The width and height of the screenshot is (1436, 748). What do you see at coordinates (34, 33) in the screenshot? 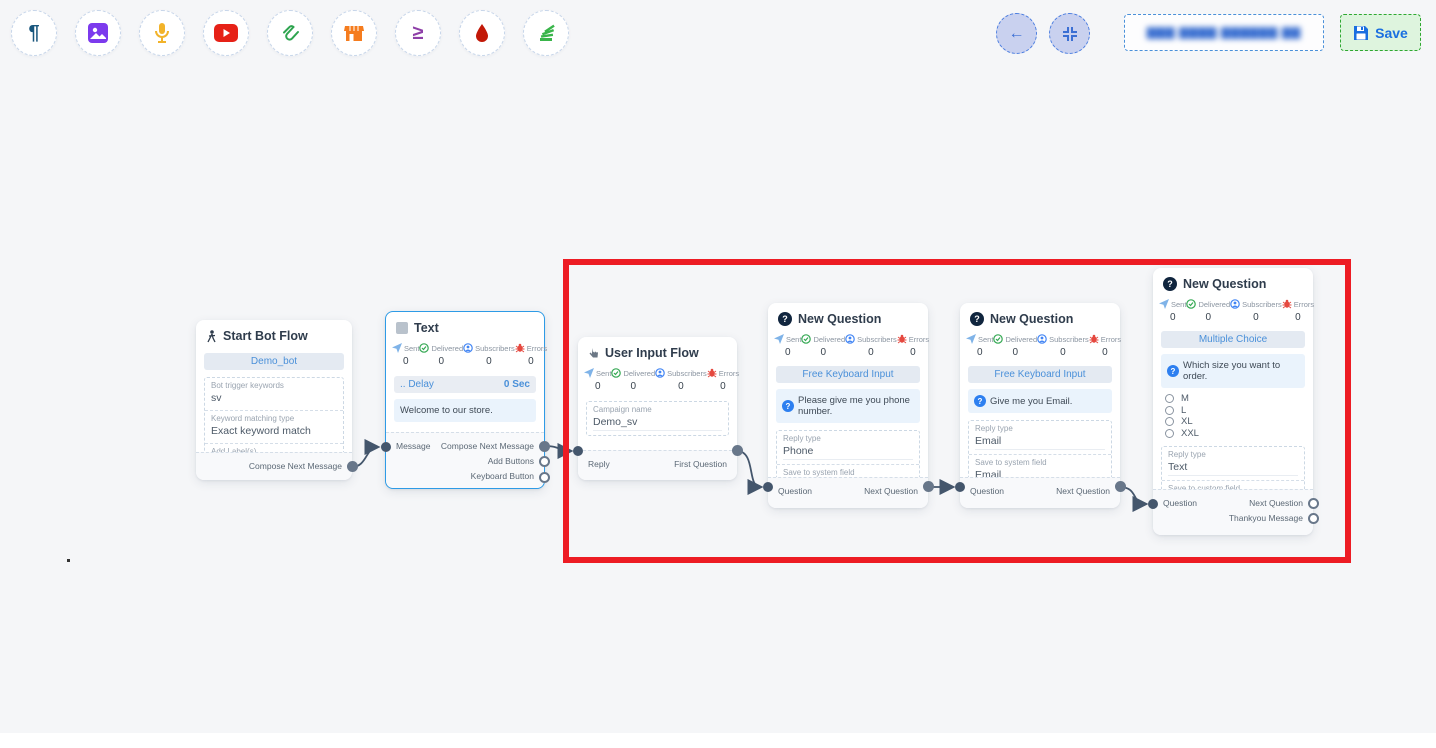
I see `text-component-button: ¶` at bounding box center [34, 33].